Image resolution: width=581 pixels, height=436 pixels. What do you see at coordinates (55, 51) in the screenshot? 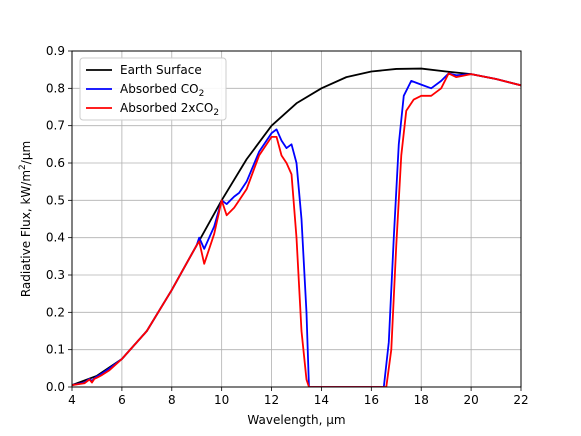
I see `y-tick-label: 0.9` at bounding box center [55, 51].